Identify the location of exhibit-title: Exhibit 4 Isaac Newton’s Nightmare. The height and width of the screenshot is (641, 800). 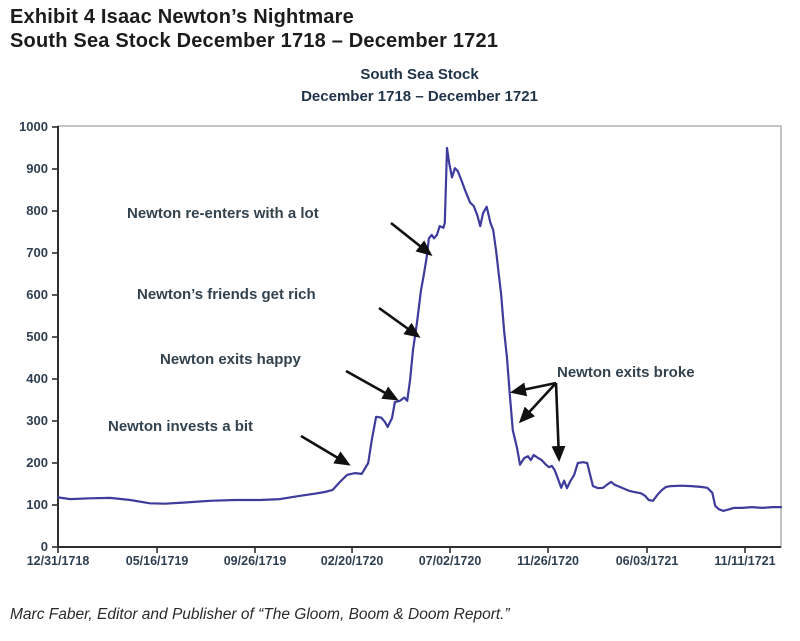
(182, 17).